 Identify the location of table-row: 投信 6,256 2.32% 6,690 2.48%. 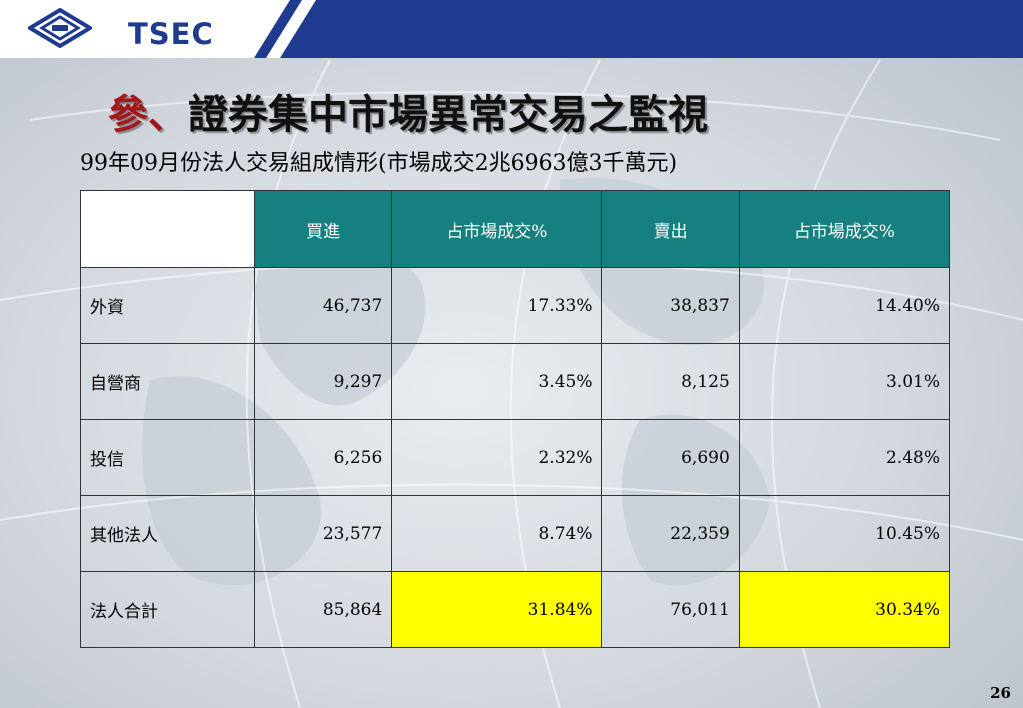
(515, 457).